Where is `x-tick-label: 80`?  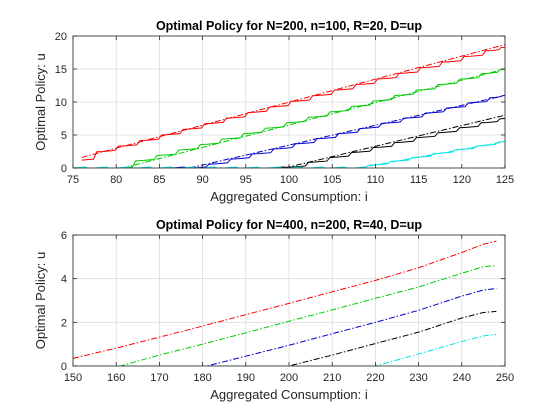 x-tick-label: 80 is located at coordinates (116, 180).